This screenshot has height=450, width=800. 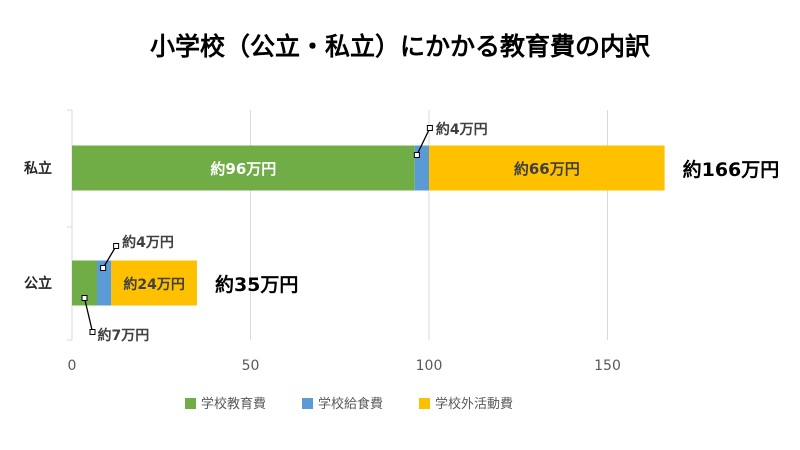 I want to click on x-tick-label-100: 100, so click(x=429, y=366).